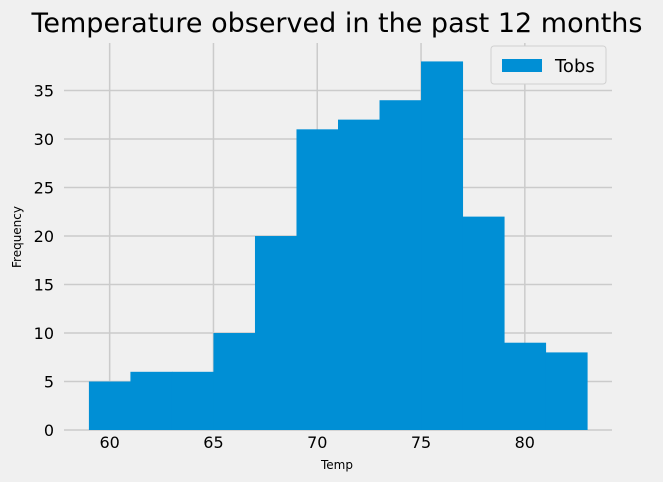 The height and width of the screenshot is (482, 663). Describe the element at coordinates (49, 382) in the screenshot. I see `y-tick-label: 5` at that location.